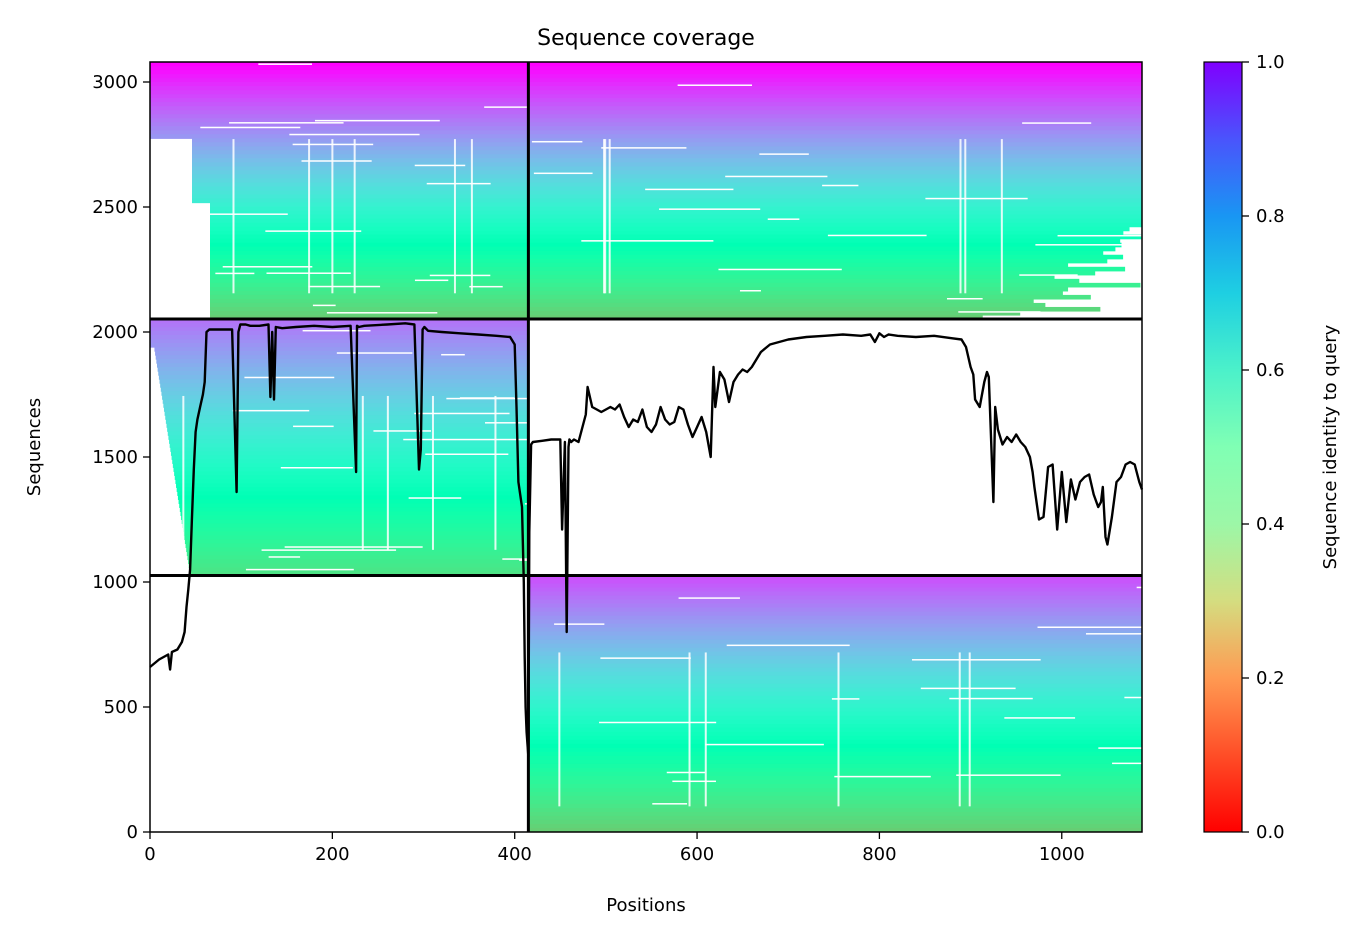 The height and width of the screenshot is (943, 1364). What do you see at coordinates (115, 82) in the screenshot?
I see `y-tick-label: 3000` at bounding box center [115, 82].